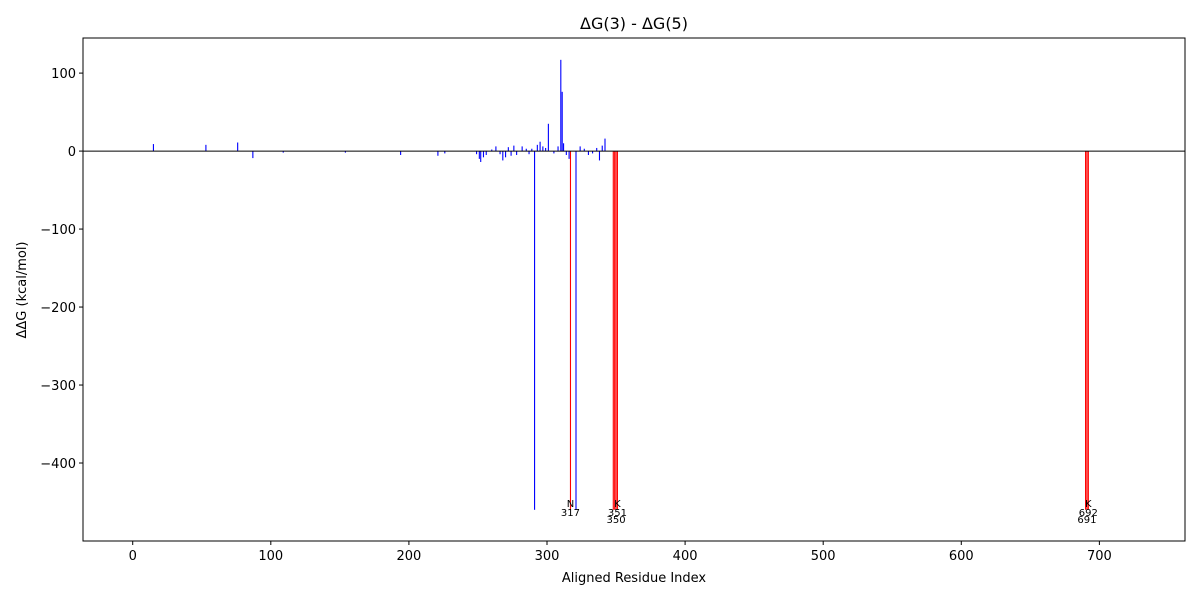 The height and width of the screenshot is (600, 1200). What do you see at coordinates (634, 578) in the screenshot?
I see `x-axis-title: Aligned Residue Index` at bounding box center [634, 578].